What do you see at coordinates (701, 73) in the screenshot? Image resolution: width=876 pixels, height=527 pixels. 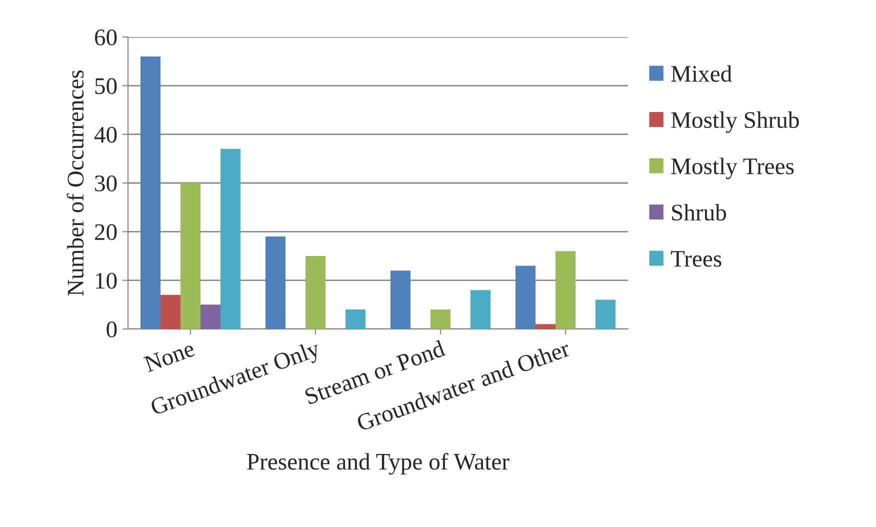 I see `legend-label: Mixed` at bounding box center [701, 73].